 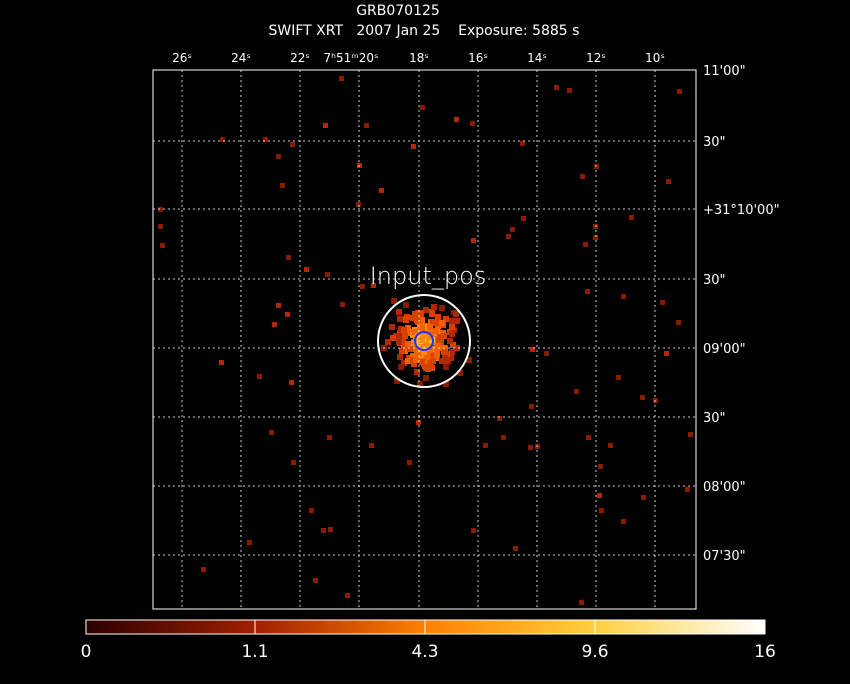 I want to click on ra-label: 10ˢ, so click(x=655, y=58).